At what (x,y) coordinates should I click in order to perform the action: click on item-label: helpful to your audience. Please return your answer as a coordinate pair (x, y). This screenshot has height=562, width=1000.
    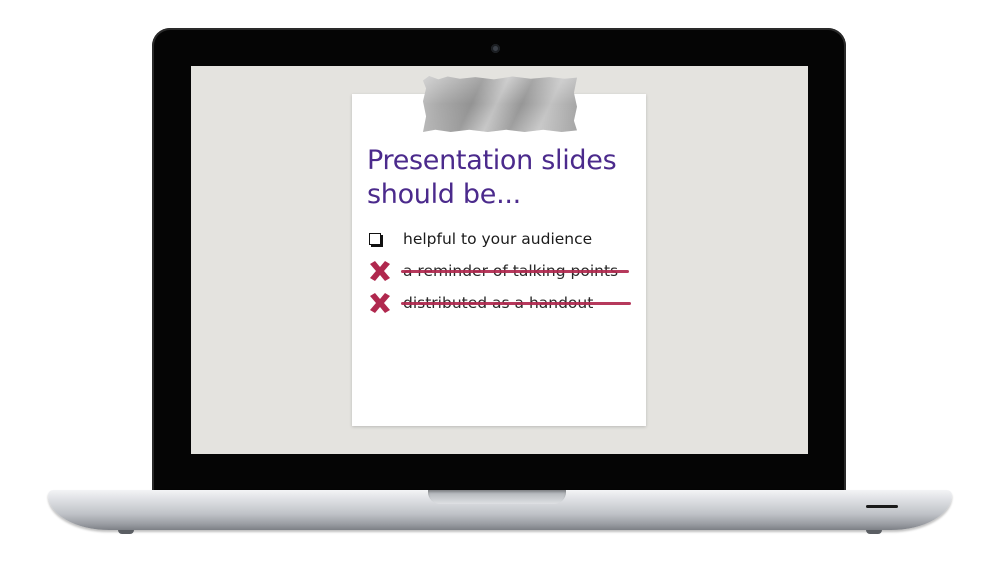
    Looking at the image, I should click on (498, 239).